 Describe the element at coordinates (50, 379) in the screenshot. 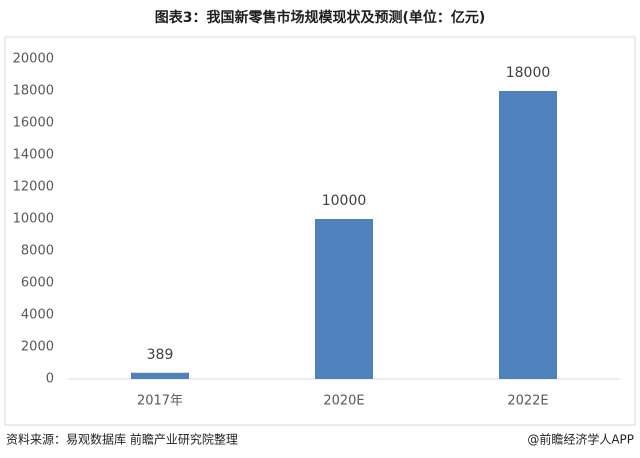

I see `y-tick-label: 0` at that location.